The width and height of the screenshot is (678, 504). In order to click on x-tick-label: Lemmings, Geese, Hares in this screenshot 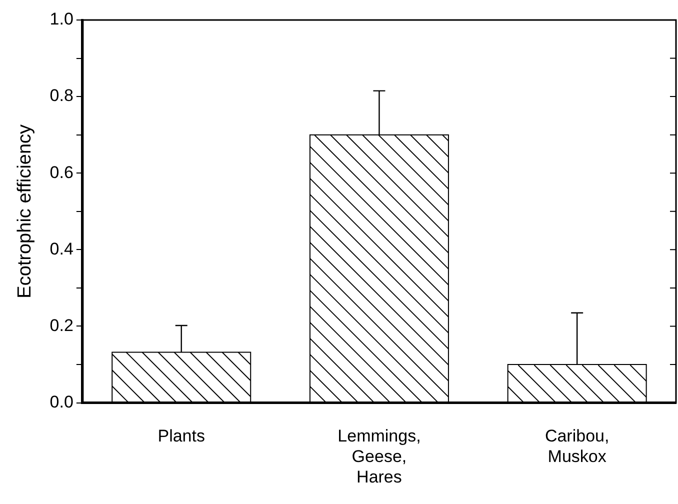, I will do `click(379, 456)`.